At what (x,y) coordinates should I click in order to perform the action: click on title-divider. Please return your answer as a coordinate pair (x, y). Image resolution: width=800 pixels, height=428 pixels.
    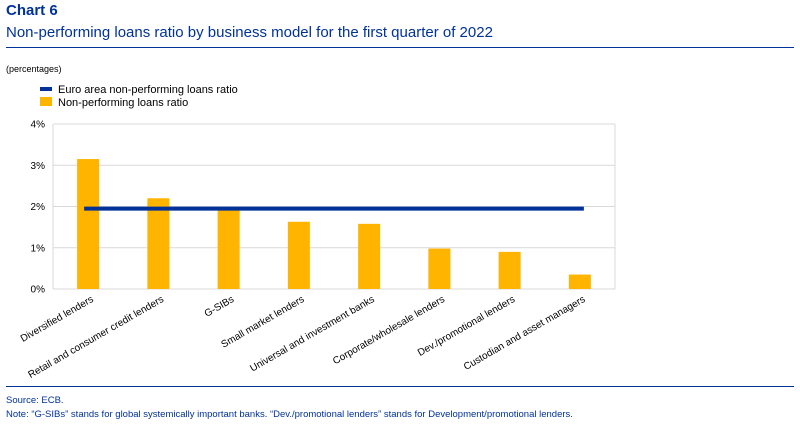
    Looking at the image, I should click on (400, 47).